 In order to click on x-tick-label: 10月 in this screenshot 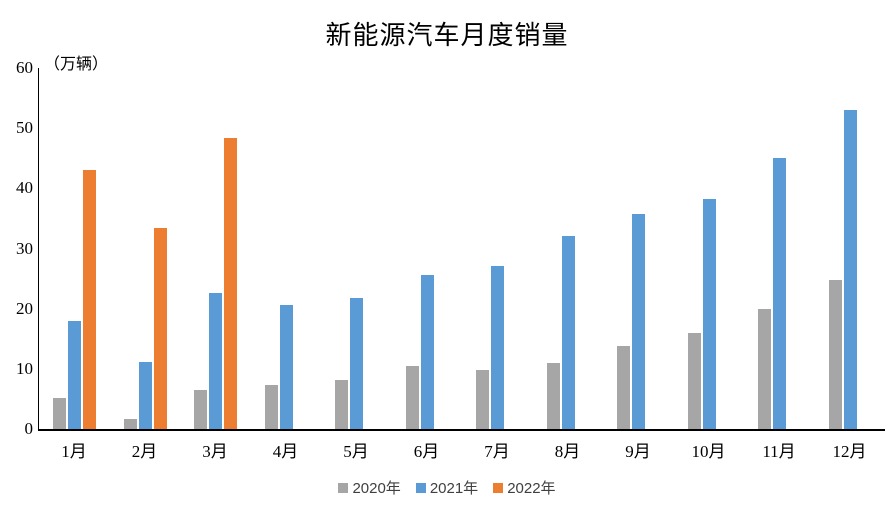, I will do `click(708, 451)`.